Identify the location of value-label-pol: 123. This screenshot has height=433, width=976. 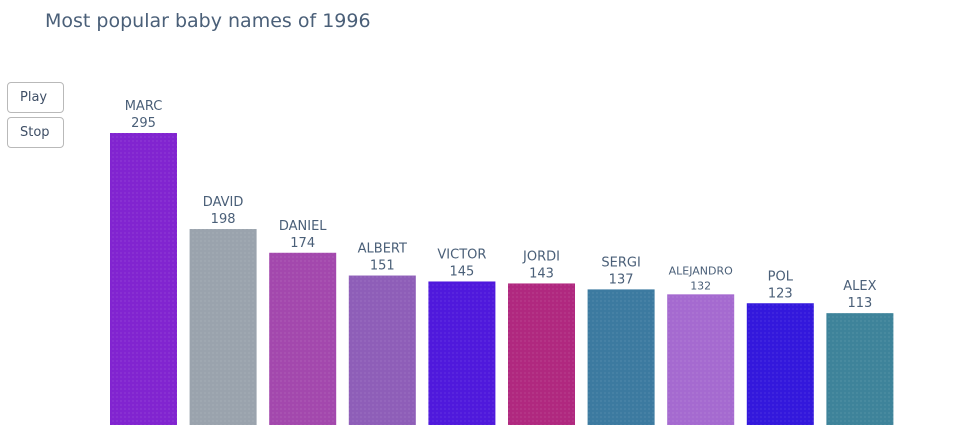
(780, 293).